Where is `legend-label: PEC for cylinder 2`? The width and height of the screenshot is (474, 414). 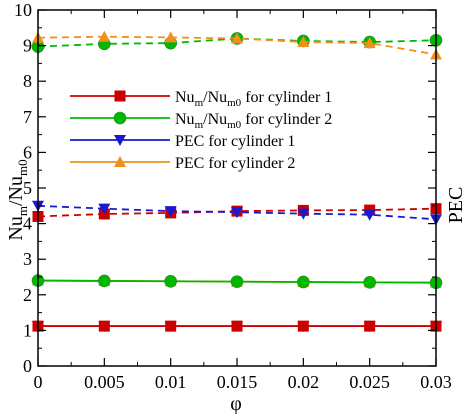 legend-label: PEC for cylinder 2 is located at coordinates (235, 163).